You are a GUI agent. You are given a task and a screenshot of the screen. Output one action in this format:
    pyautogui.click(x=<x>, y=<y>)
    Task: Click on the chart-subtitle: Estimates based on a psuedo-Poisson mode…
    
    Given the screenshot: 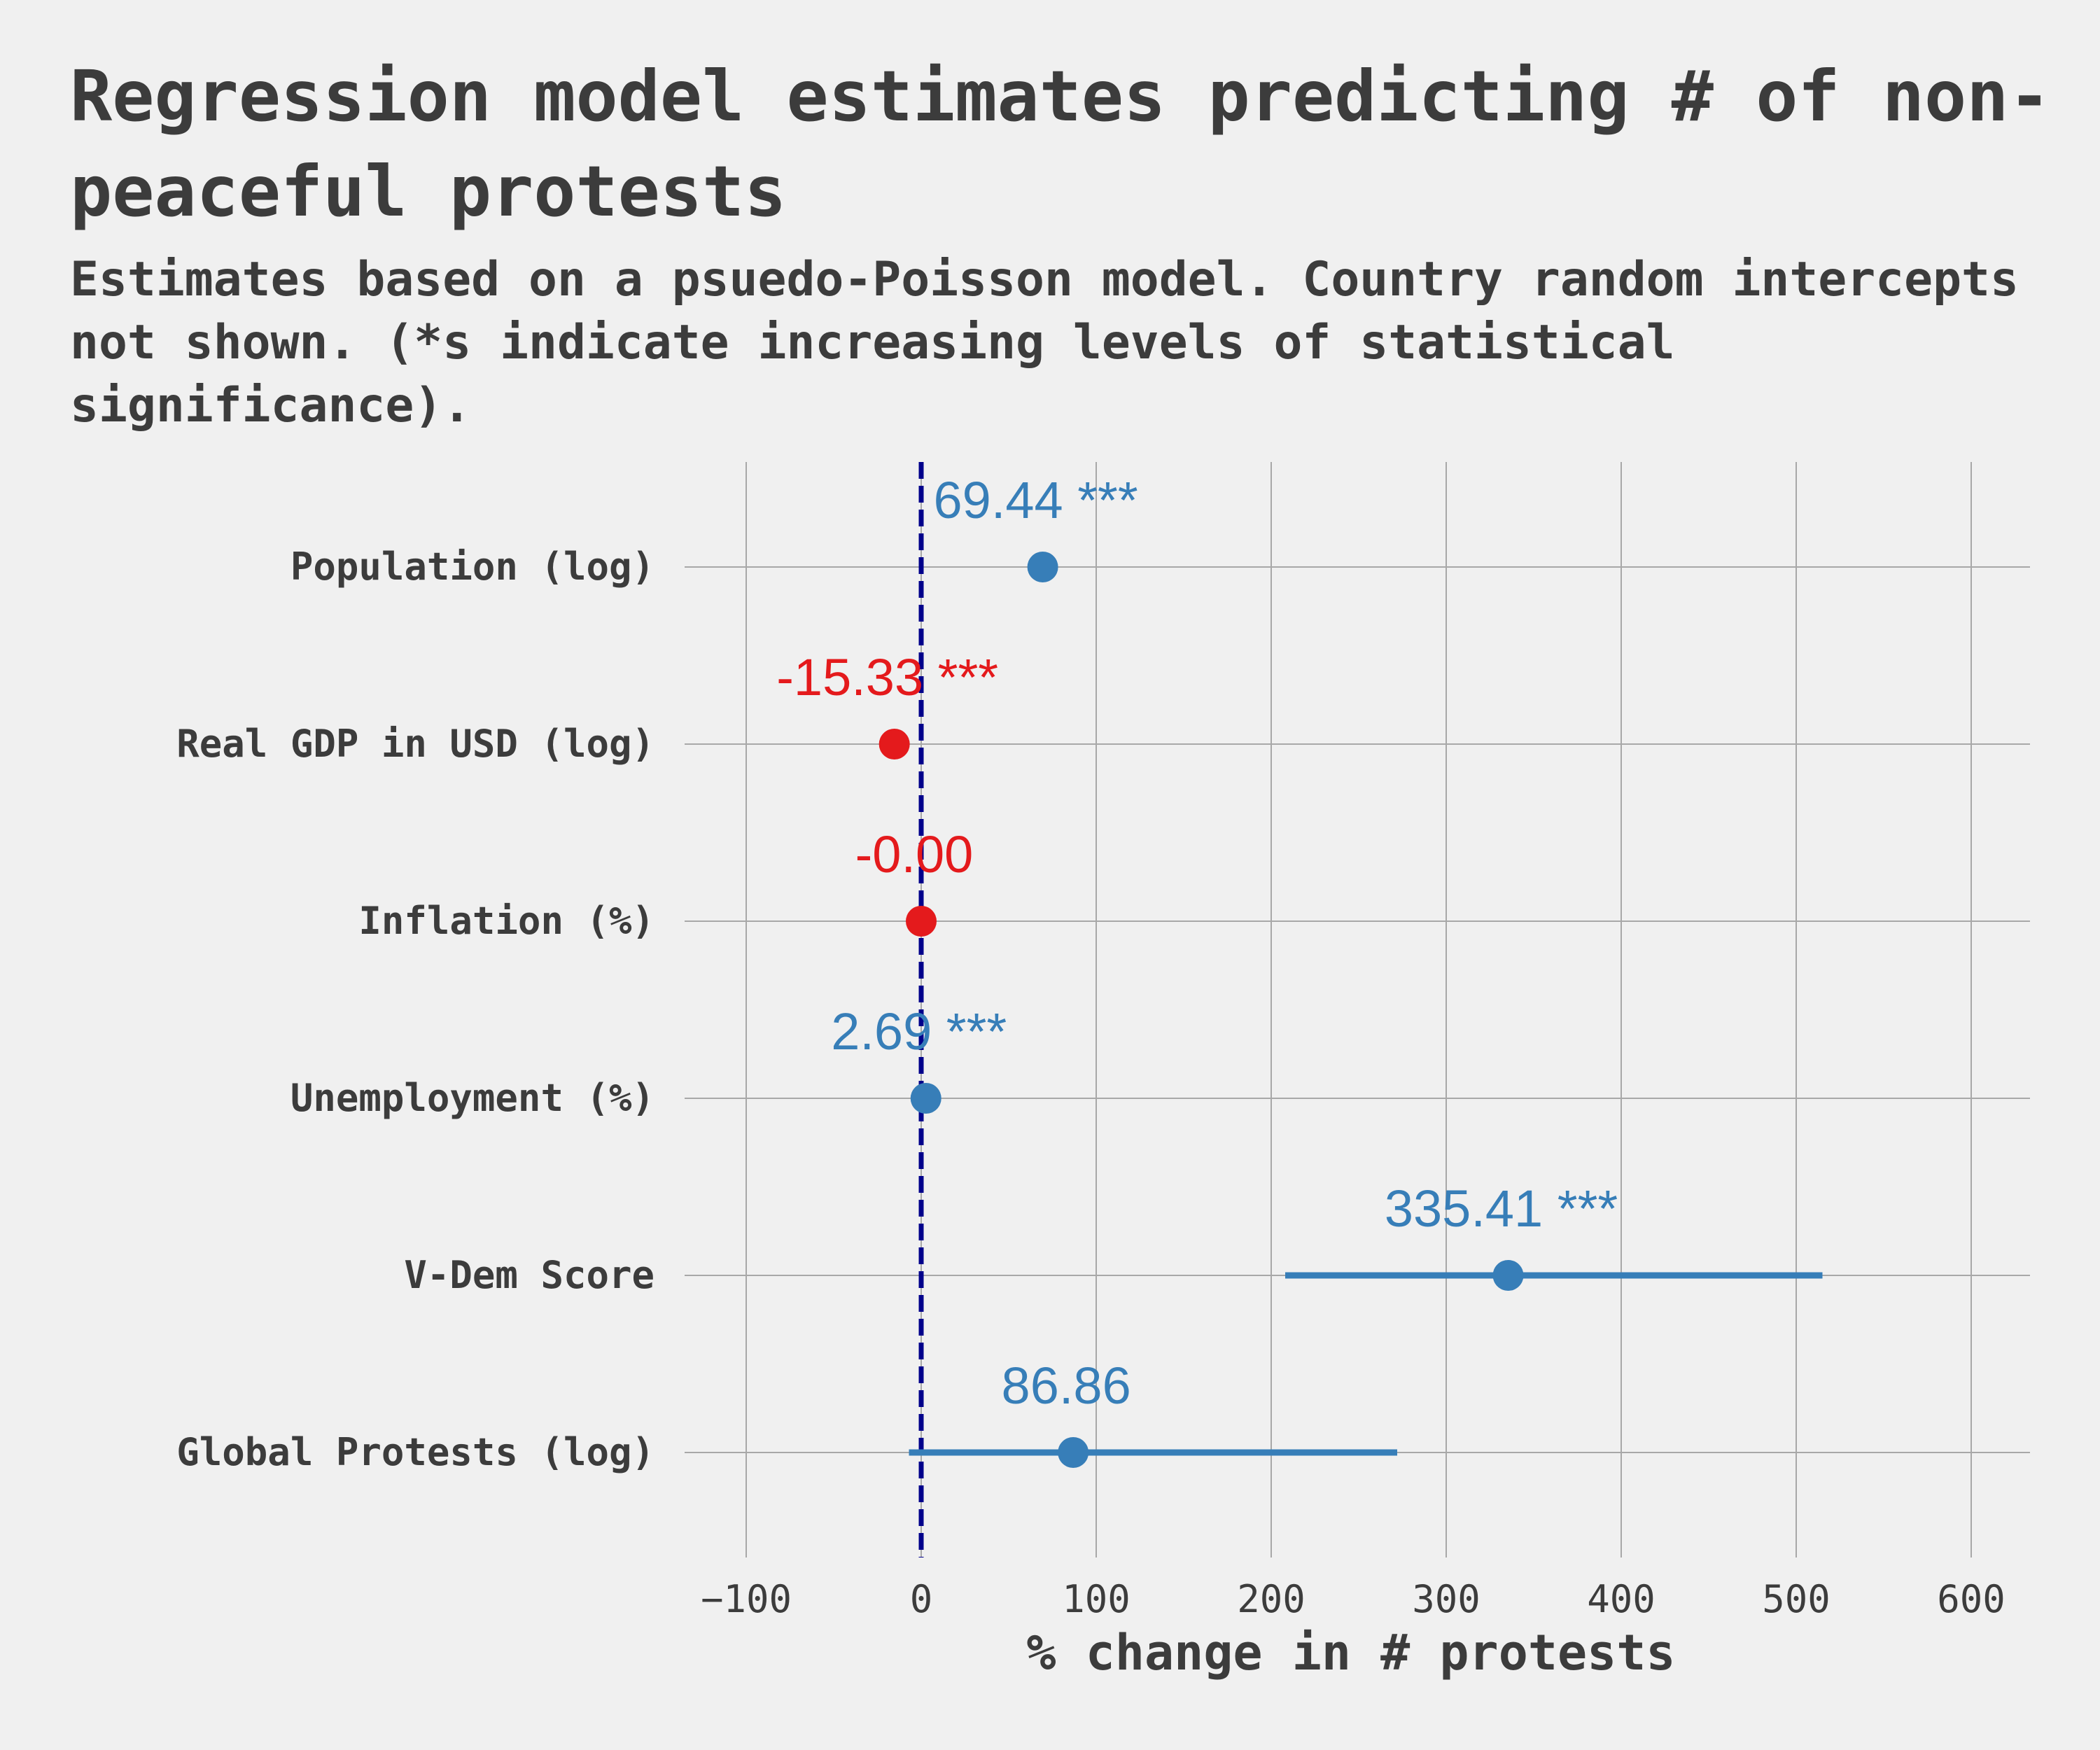 What is the action you would take?
    pyautogui.click(x=1044, y=342)
    